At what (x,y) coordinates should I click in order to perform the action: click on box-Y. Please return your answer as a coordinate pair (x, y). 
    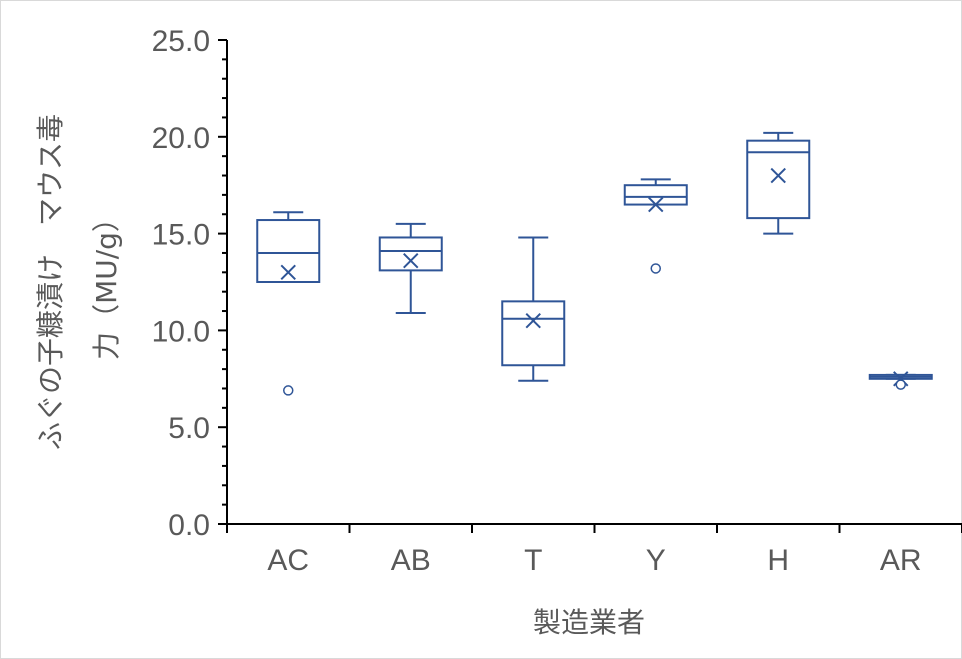
    Looking at the image, I should click on (655, 226).